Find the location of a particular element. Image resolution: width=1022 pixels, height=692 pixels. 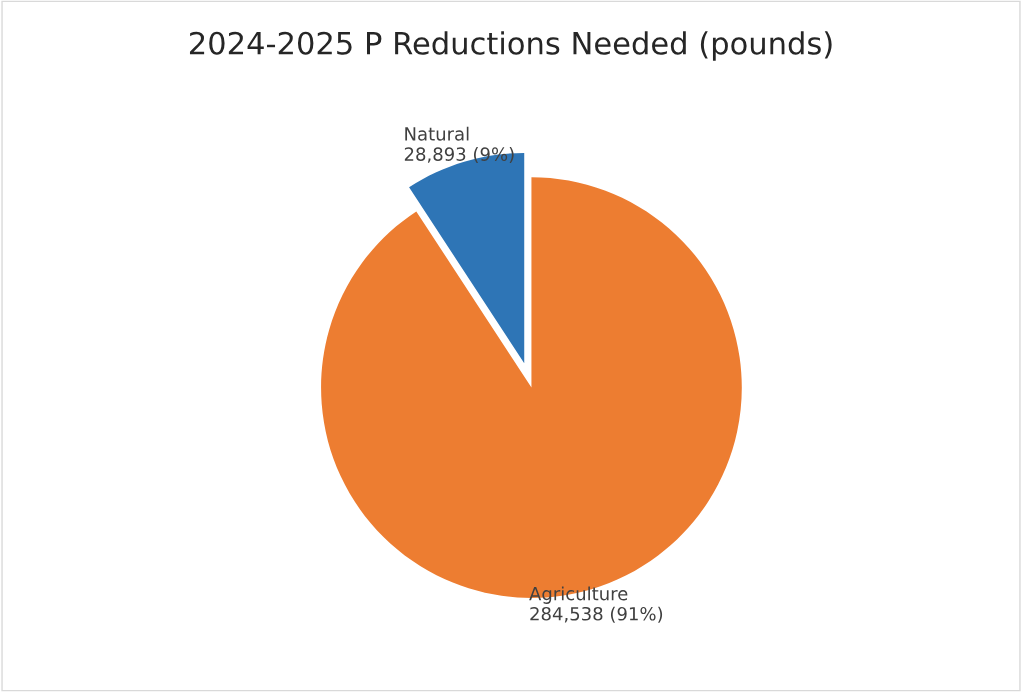

slice-label: Agriculture is located at coordinates (578, 595).